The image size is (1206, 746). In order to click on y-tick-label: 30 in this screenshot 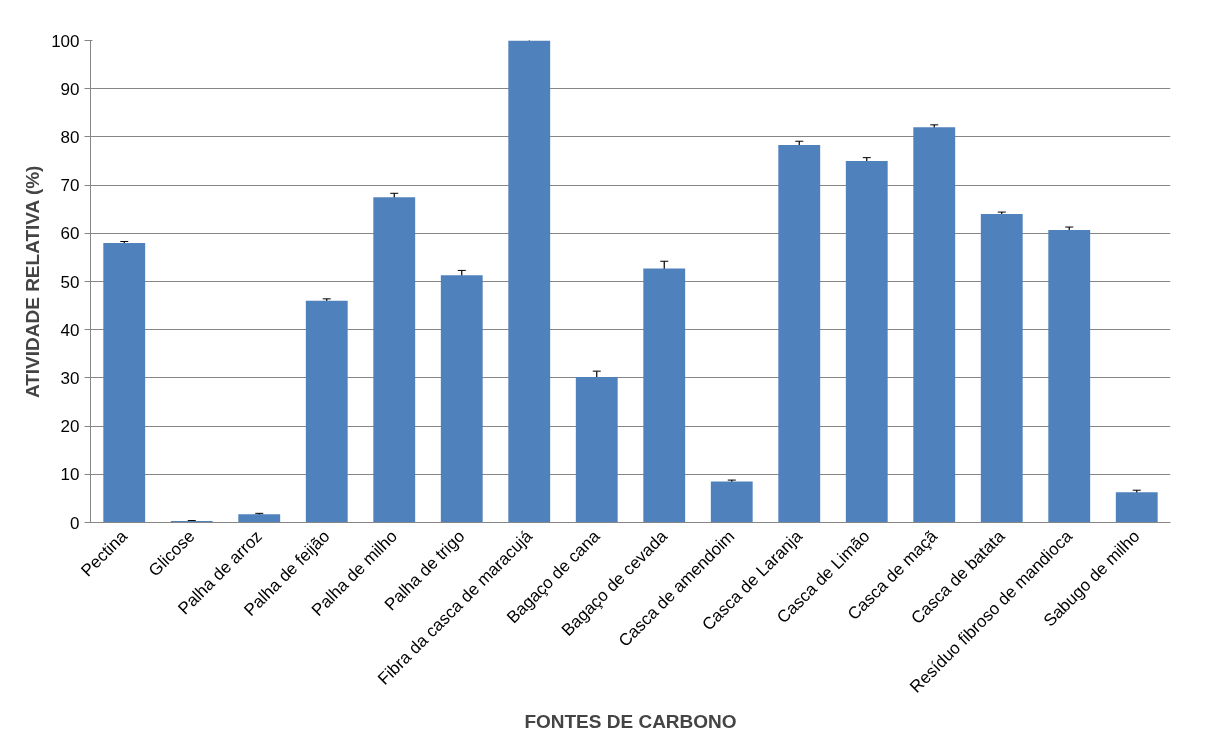, I will do `click(70, 378)`.